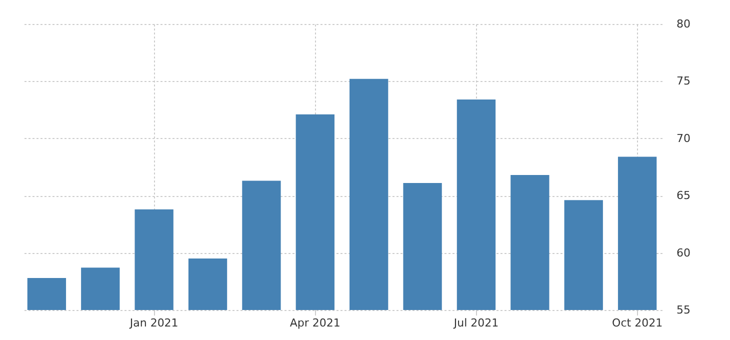 Image resolution: width=730 pixels, height=340 pixels. Describe the element at coordinates (475, 323) in the screenshot. I see `x-tick-label: Jul 2021` at that location.